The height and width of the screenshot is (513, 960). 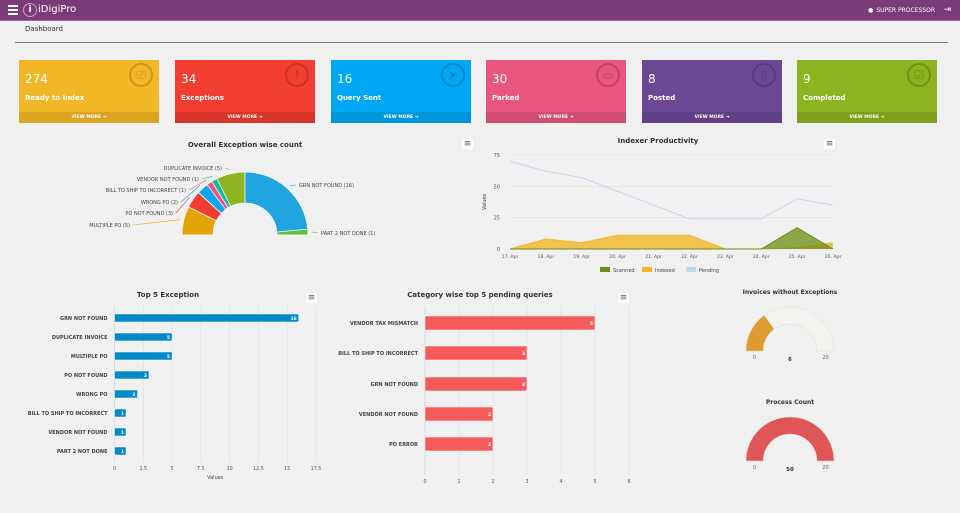 I want to click on check-box-icon: ☑, so click(x=919, y=75).